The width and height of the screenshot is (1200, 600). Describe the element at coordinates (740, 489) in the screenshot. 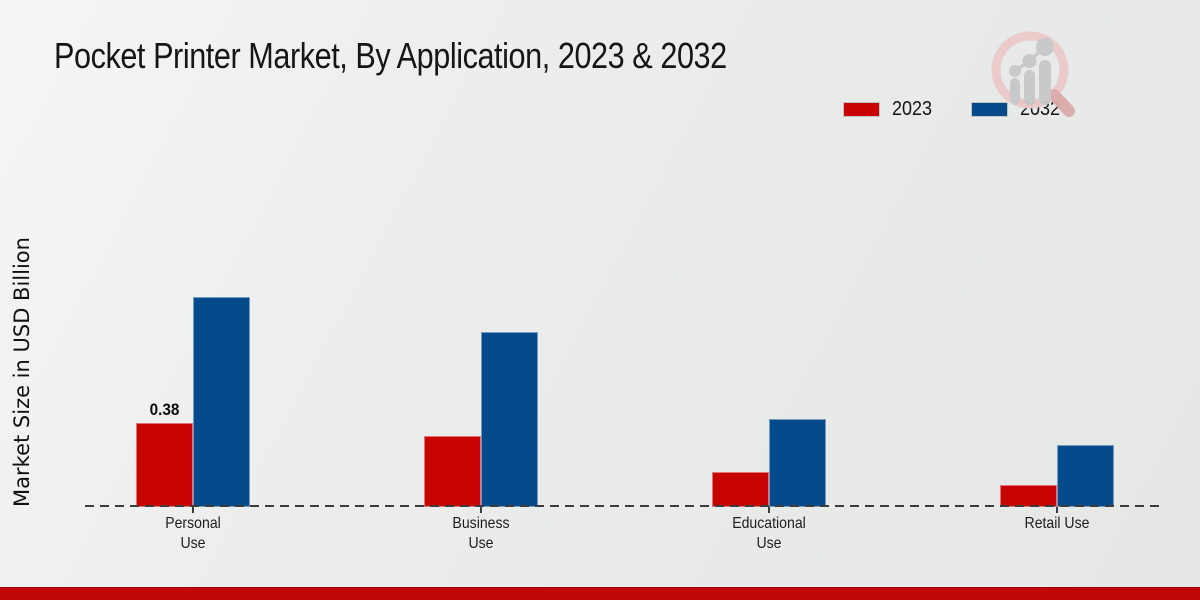

I see `bar-2023-educational-use` at that location.